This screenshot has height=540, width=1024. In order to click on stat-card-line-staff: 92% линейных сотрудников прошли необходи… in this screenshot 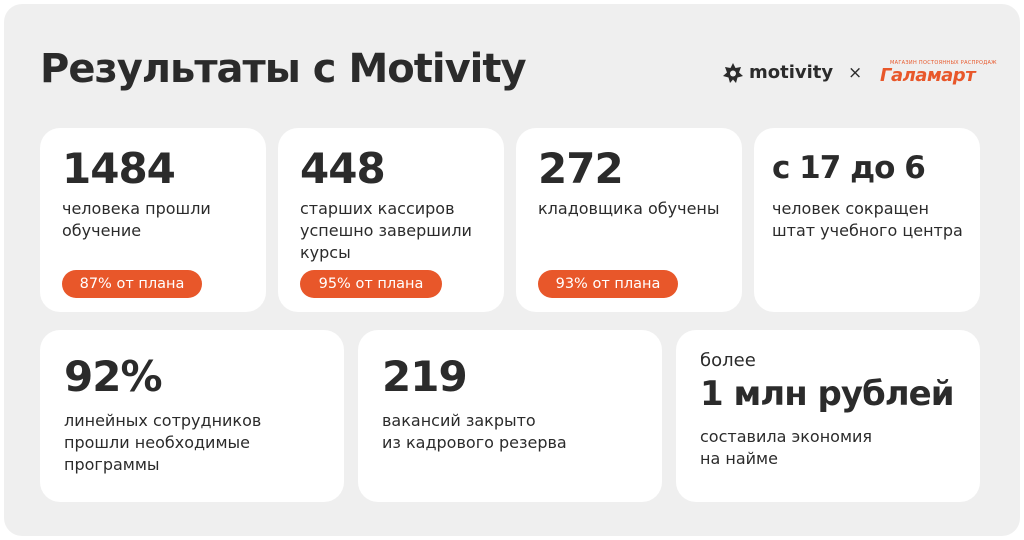, I will do `click(192, 416)`.